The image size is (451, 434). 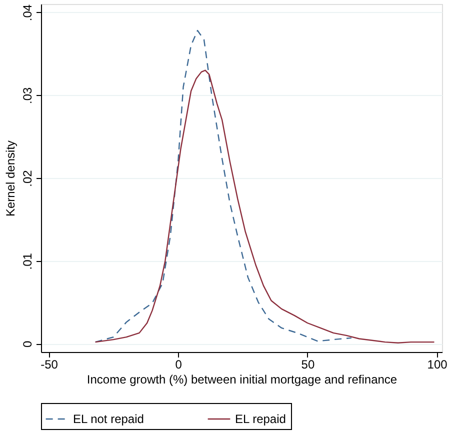 What do you see at coordinates (27, 344) in the screenshot?
I see `y-tick-label: 0` at bounding box center [27, 344].